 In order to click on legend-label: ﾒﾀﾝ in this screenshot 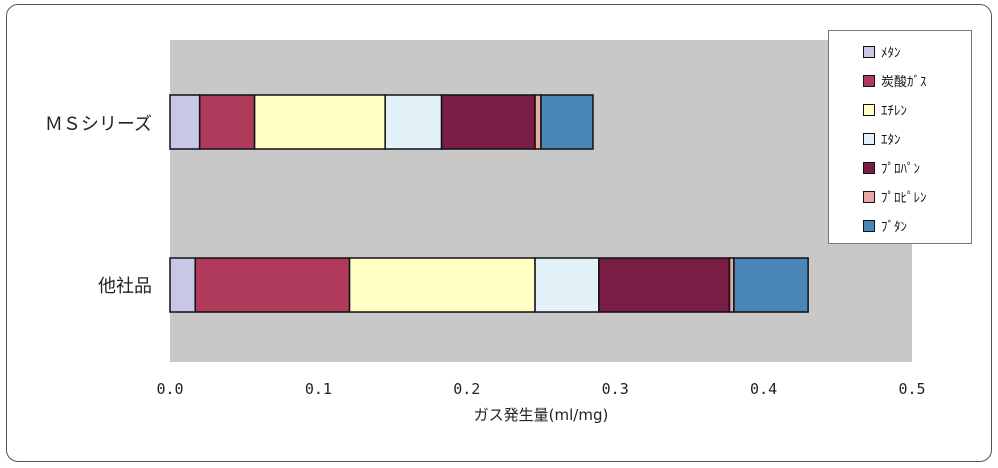, I will do `click(891, 53)`.